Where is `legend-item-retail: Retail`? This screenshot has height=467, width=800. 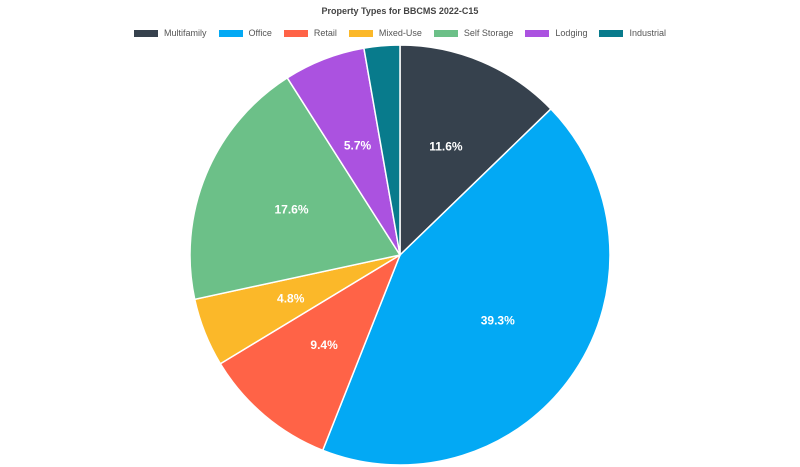
legend-item-retail: Retail is located at coordinates (310, 33).